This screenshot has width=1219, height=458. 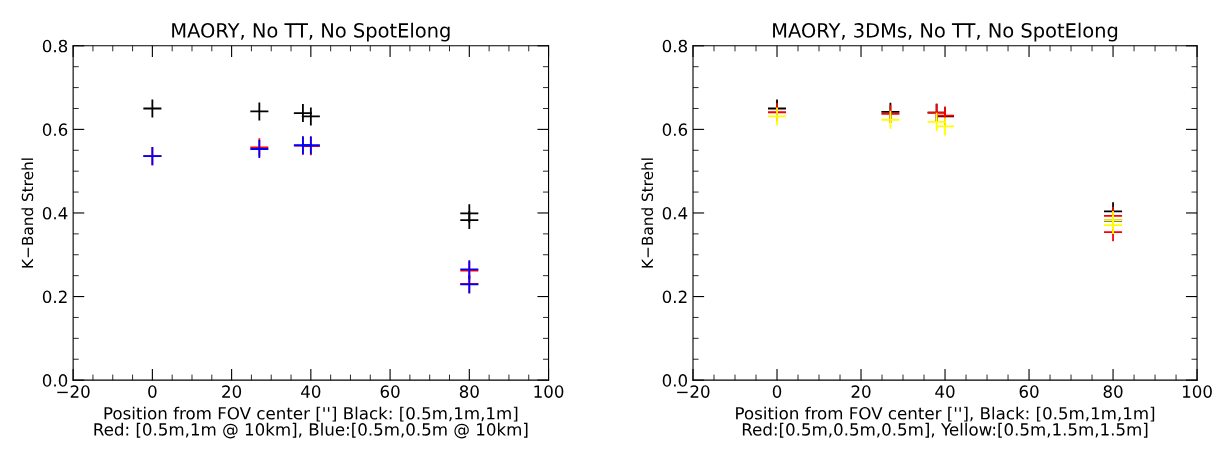 What do you see at coordinates (311, 32) in the screenshot?
I see `chart-title: MAORY, No TT, No SpotElong` at bounding box center [311, 32].